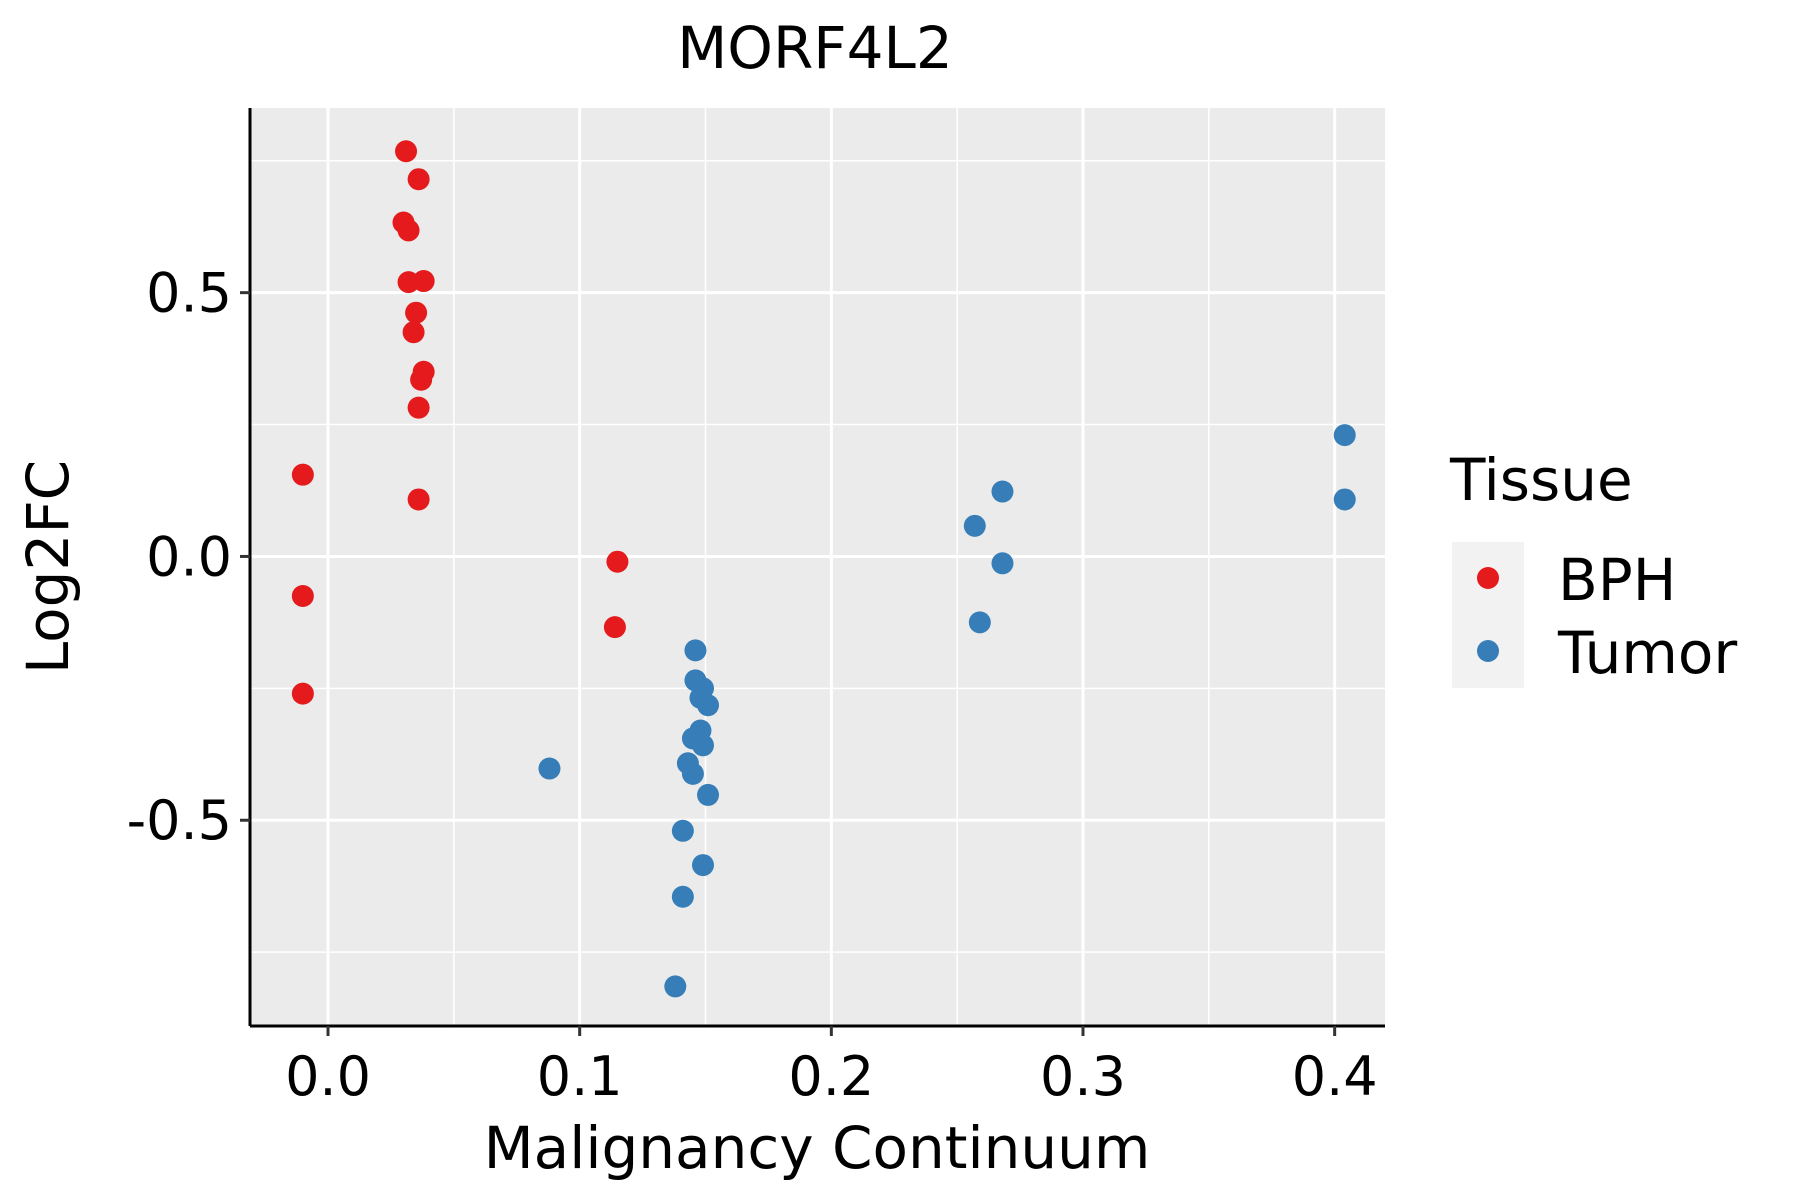  What do you see at coordinates (831, 1076) in the screenshot?
I see `x-tick-label: 0.2` at bounding box center [831, 1076].